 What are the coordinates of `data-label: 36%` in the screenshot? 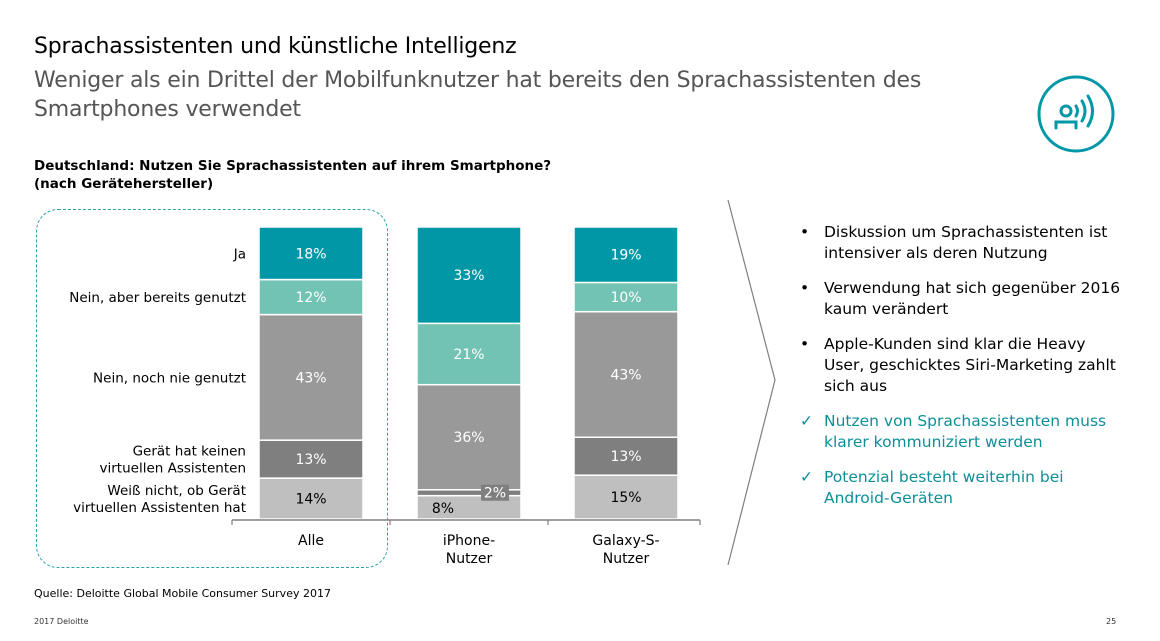 It's located at (468, 438).